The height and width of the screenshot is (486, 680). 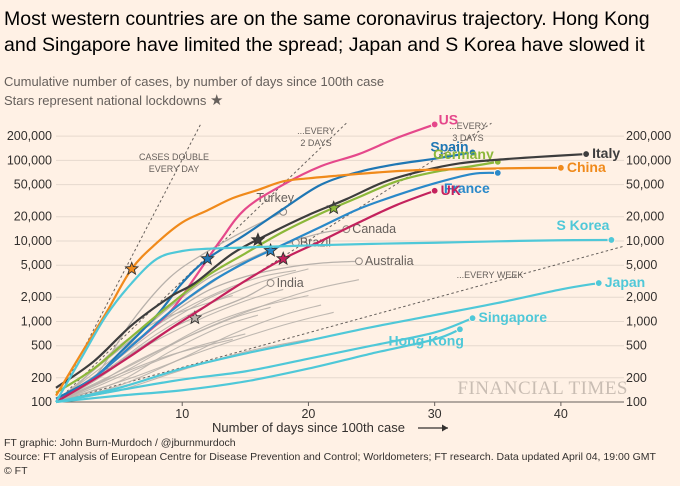 What do you see at coordinates (105, 100) in the screenshot?
I see `subtitle-note: Stars represent national lockdowns` at bounding box center [105, 100].